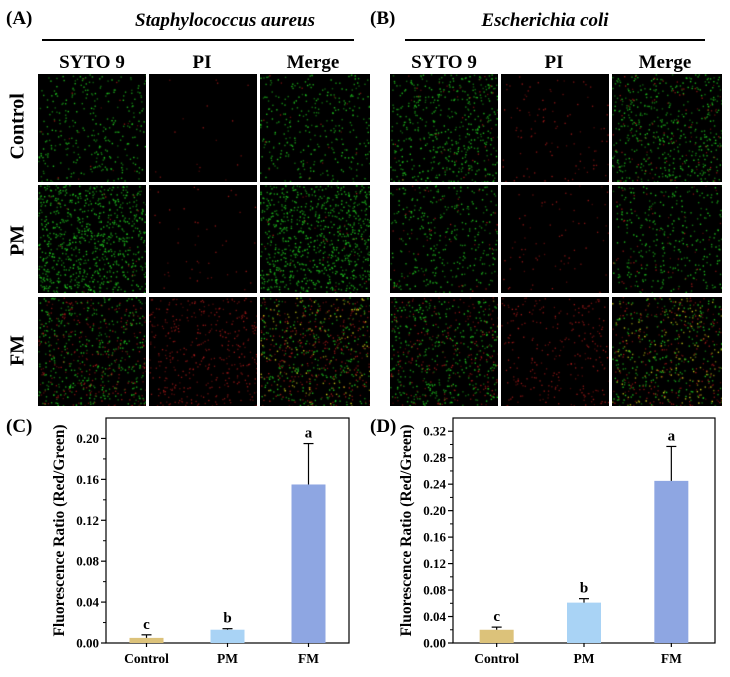 The image size is (730, 677). I want to click on organism-title-b: Escherichia coli, so click(545, 20).